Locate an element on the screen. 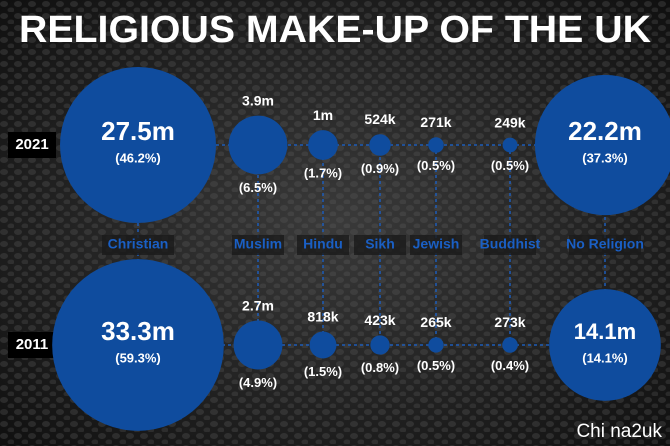 The image size is (670, 446). value-label: 22.2m is located at coordinates (605, 131).